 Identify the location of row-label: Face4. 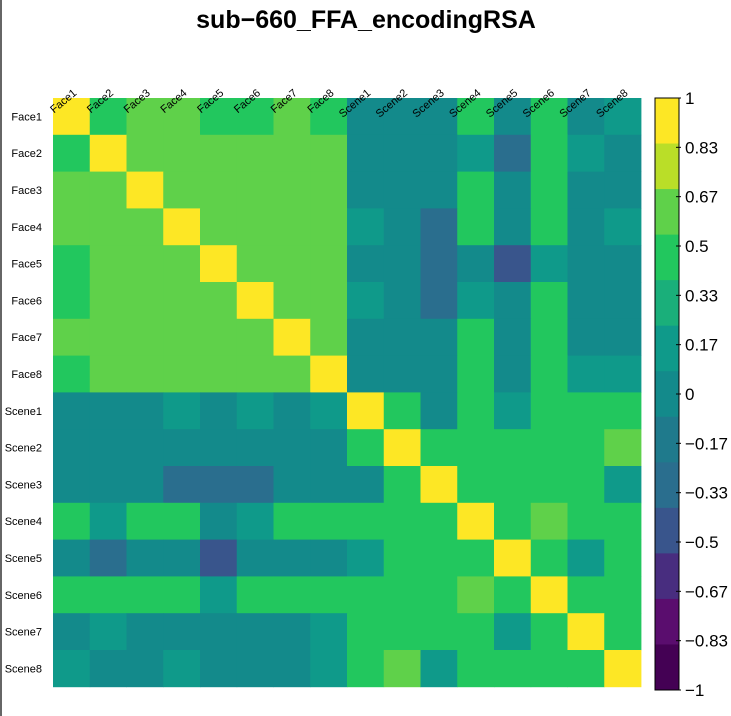
(26, 228).